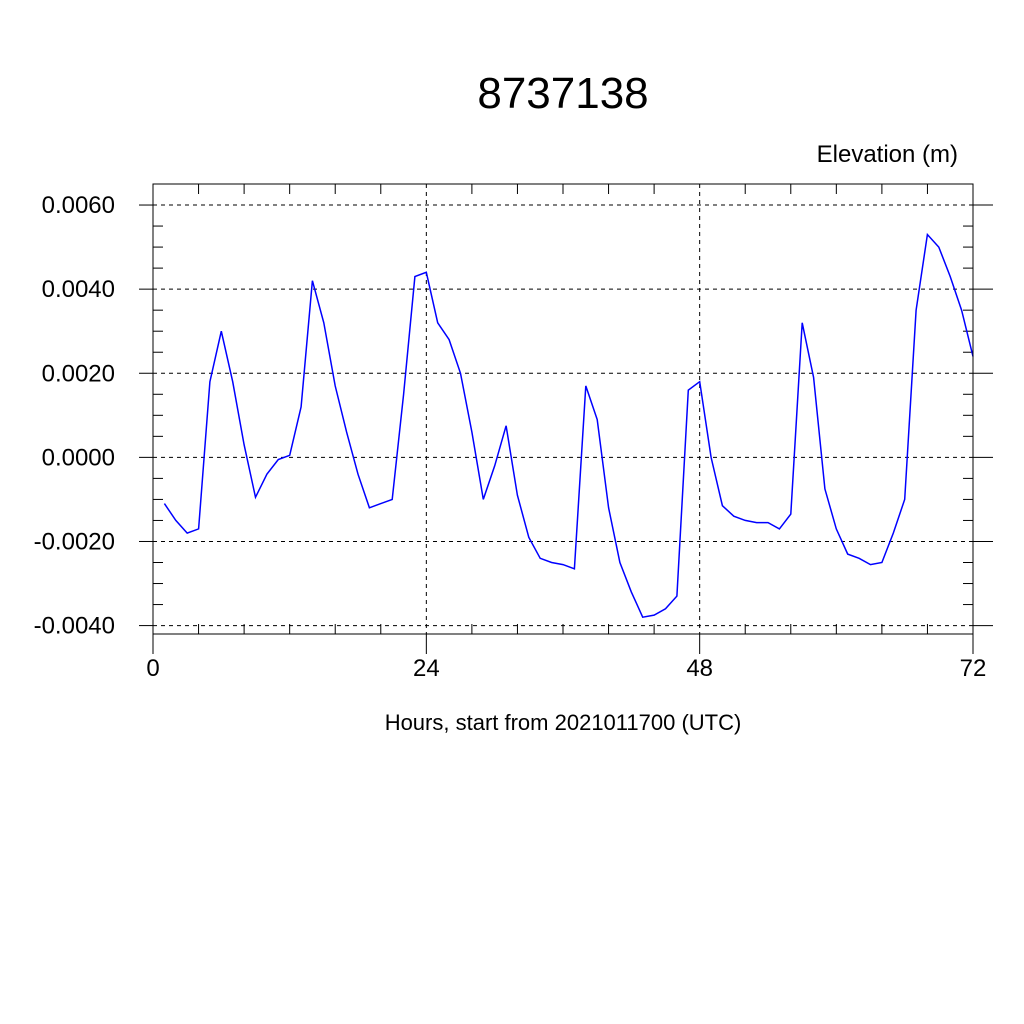 This screenshot has height=1024, width=1024. I want to click on y-tick-label: 0.0060, so click(78, 205).